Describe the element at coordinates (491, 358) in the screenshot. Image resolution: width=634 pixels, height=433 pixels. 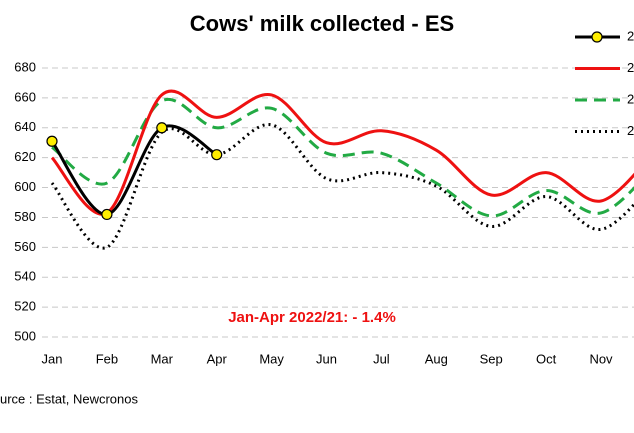
I see `x-tick-label: Sep` at that location.